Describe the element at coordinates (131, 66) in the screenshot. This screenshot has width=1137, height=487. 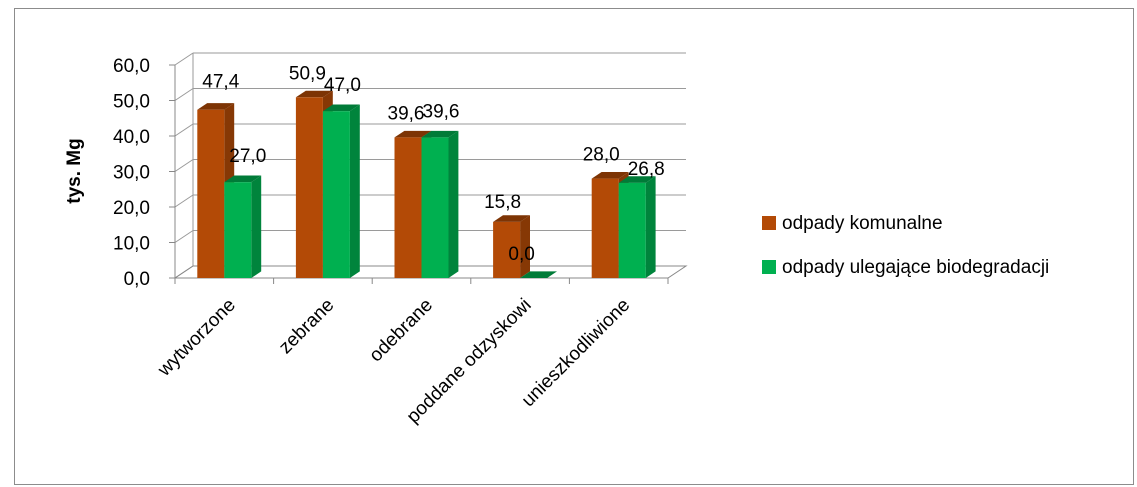
I see `y-tick-label: 60,0` at that location.